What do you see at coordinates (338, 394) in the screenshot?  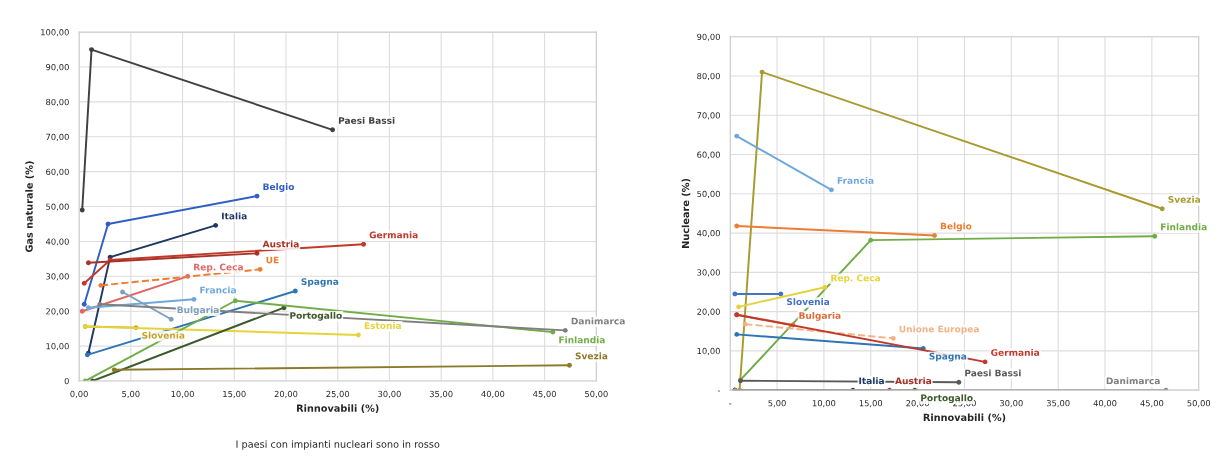 I see `x-tick-label: 25,00` at bounding box center [338, 394].